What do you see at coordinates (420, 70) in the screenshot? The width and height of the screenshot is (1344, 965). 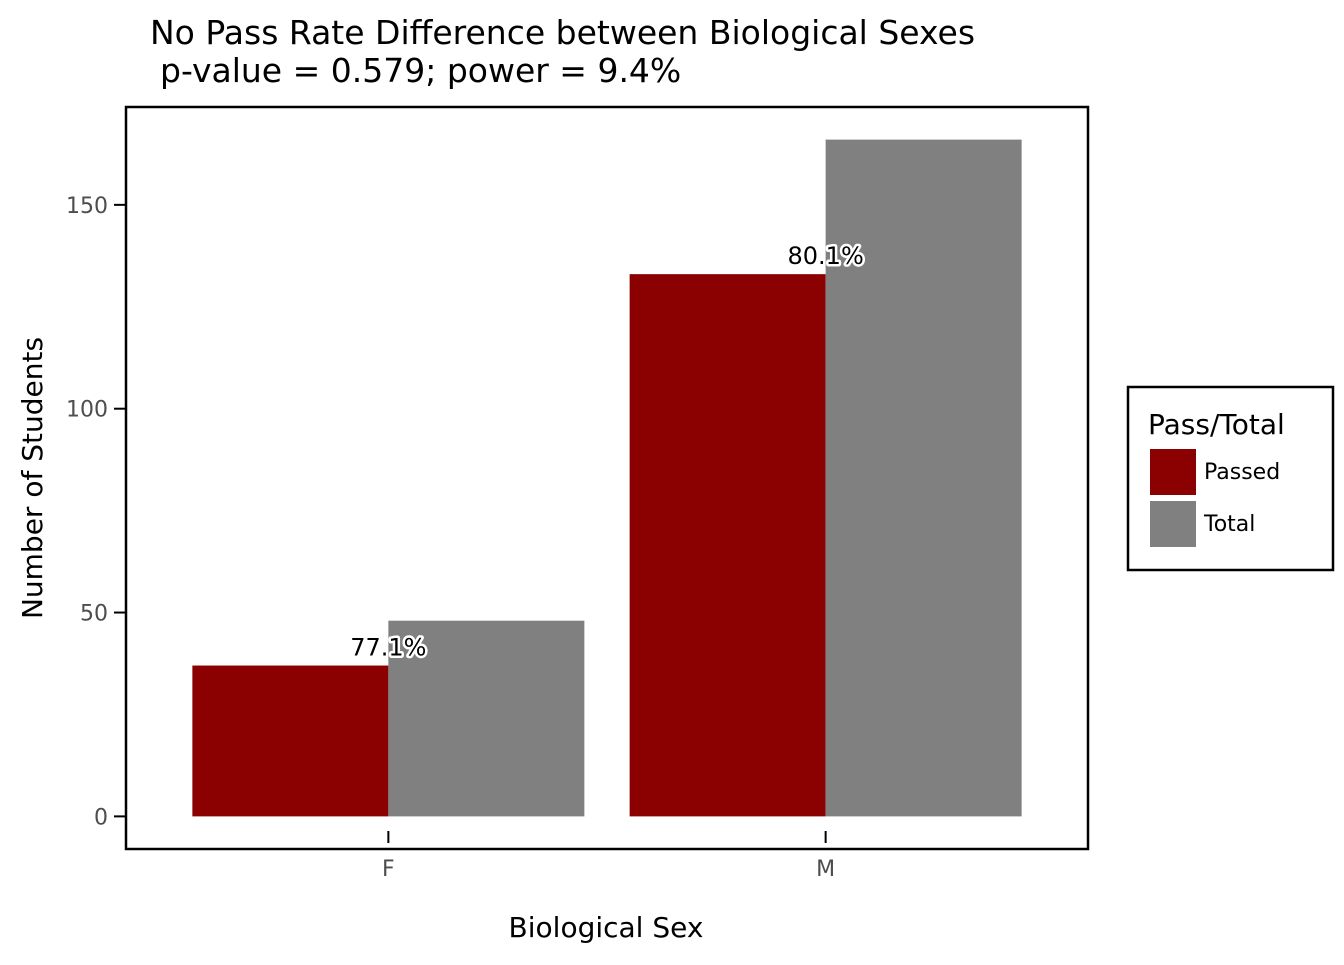 I see `chart-subtitle: p-value = 0.579; power = 9.4%` at bounding box center [420, 70].